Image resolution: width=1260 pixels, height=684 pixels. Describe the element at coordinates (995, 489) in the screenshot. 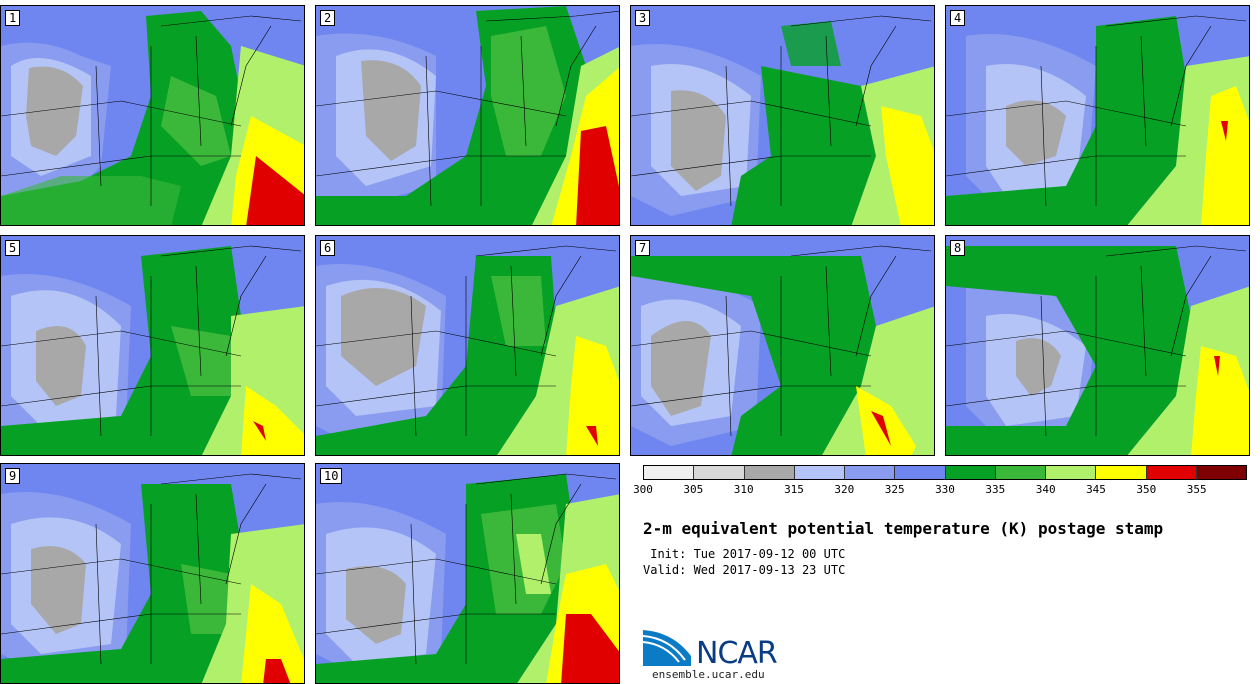

I see `colorbar-tick-label: 335` at that location.